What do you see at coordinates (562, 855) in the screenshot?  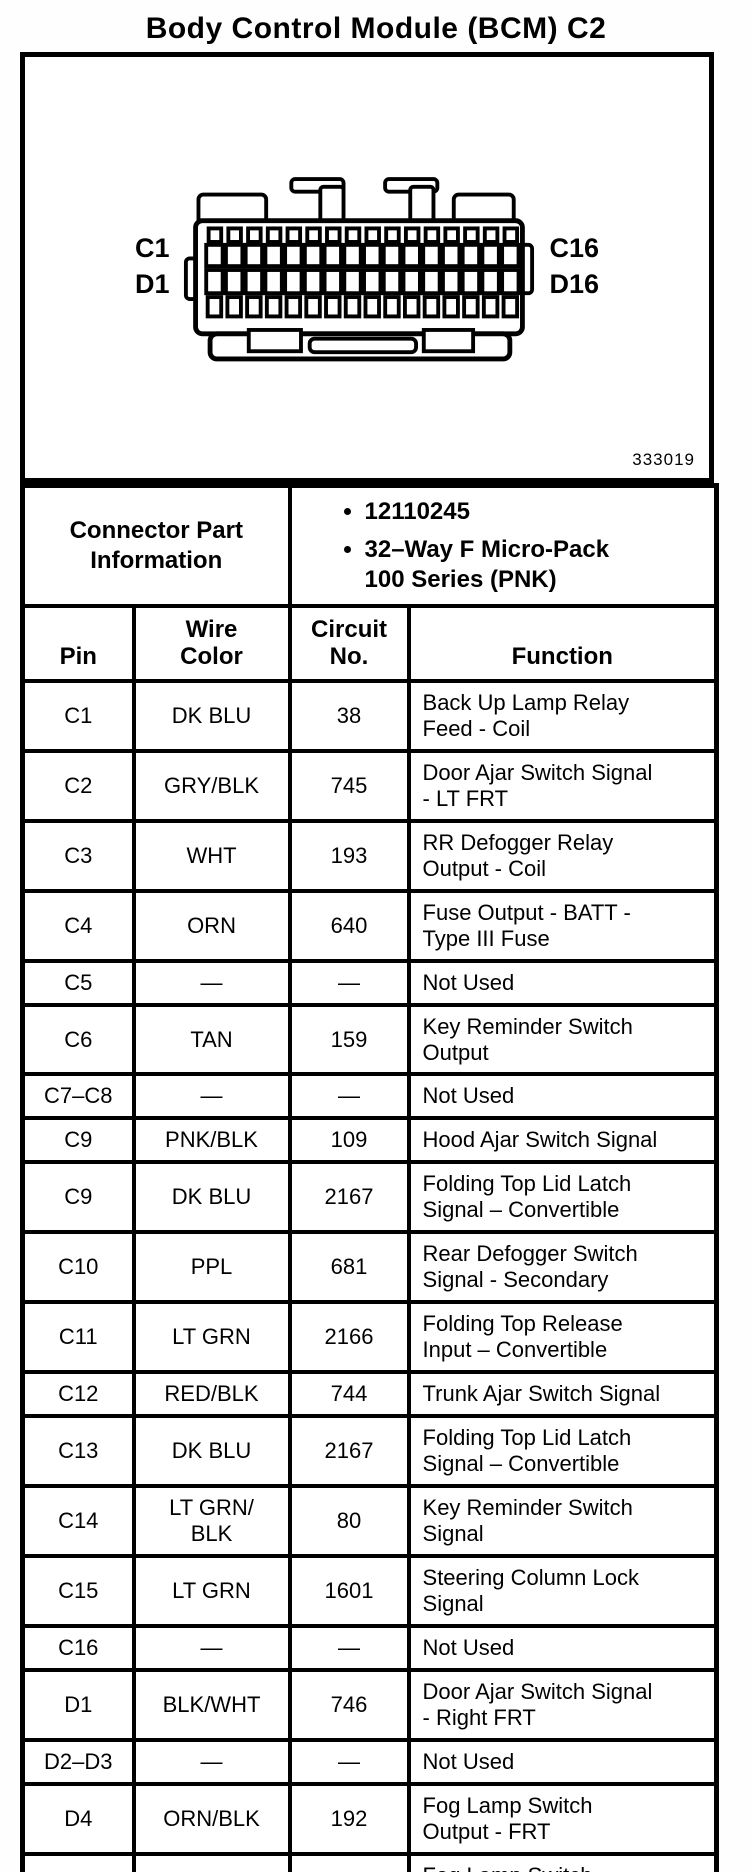 I see `function-cell: RR Defogger Relay Output - Coil` at bounding box center [562, 855].